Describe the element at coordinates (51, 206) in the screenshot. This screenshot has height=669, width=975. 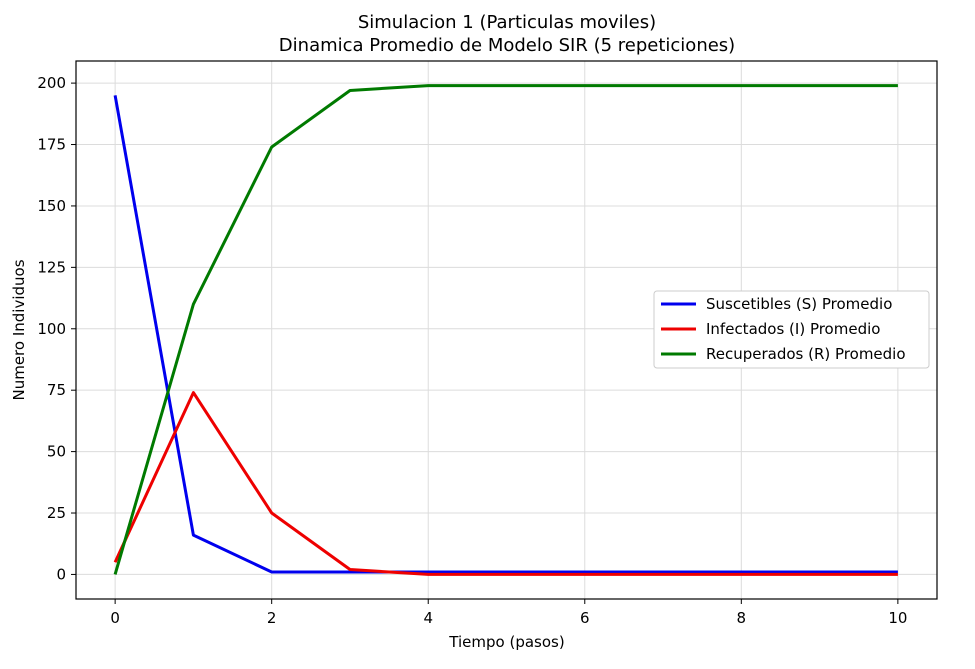
I see `y-tick-label: 150` at that location.